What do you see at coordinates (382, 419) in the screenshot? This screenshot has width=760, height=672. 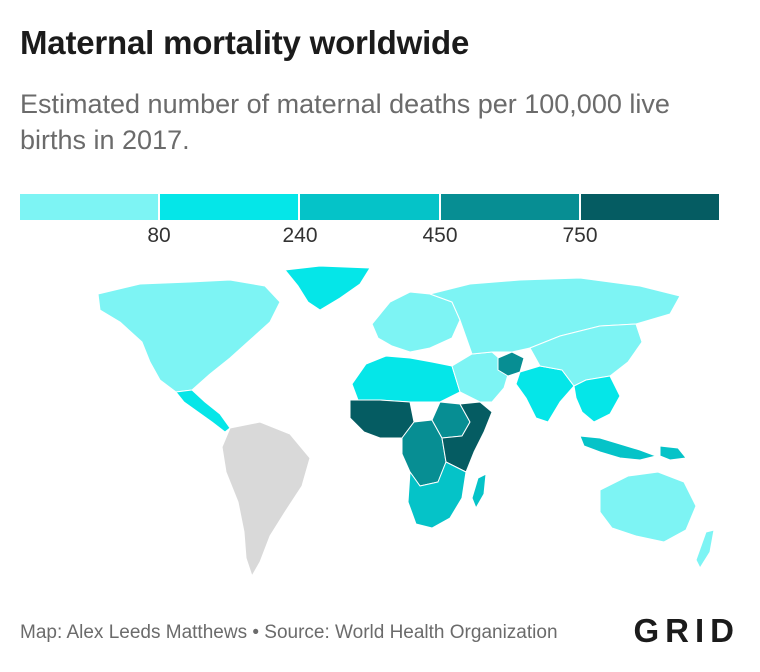 I see `region-west-africa` at bounding box center [382, 419].